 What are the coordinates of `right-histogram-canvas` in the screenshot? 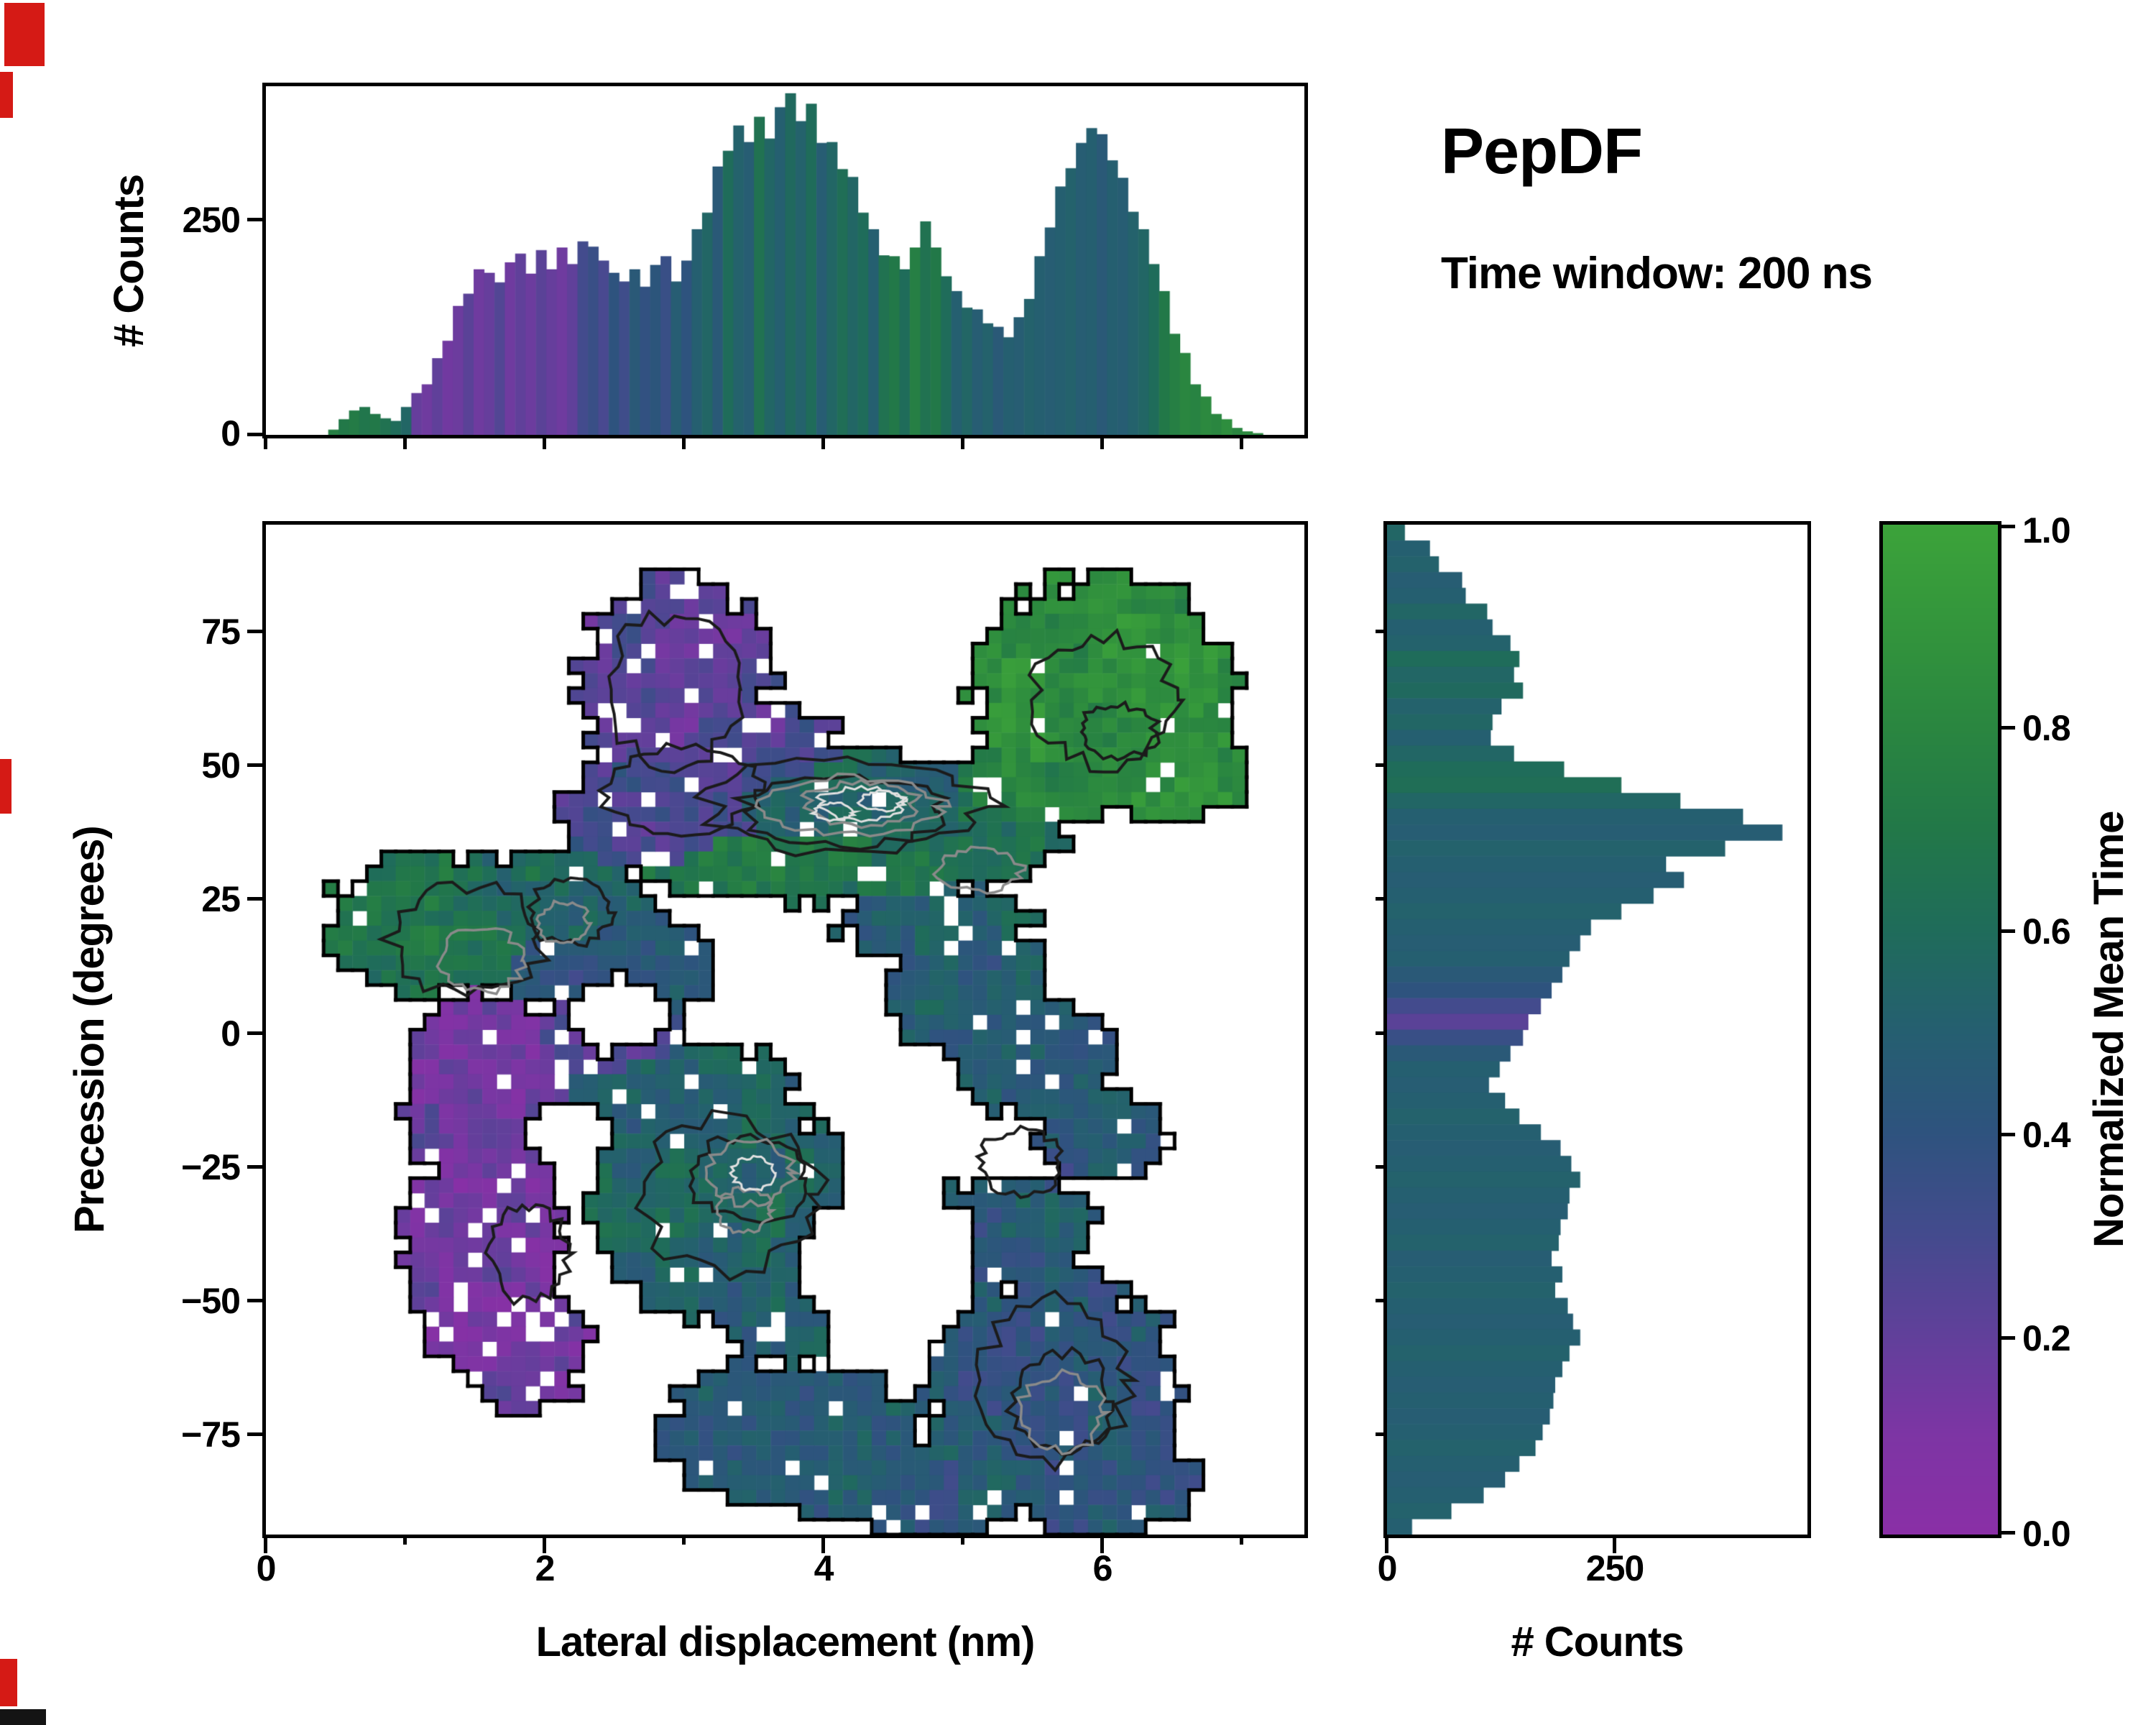 It's located at (1597, 1030).